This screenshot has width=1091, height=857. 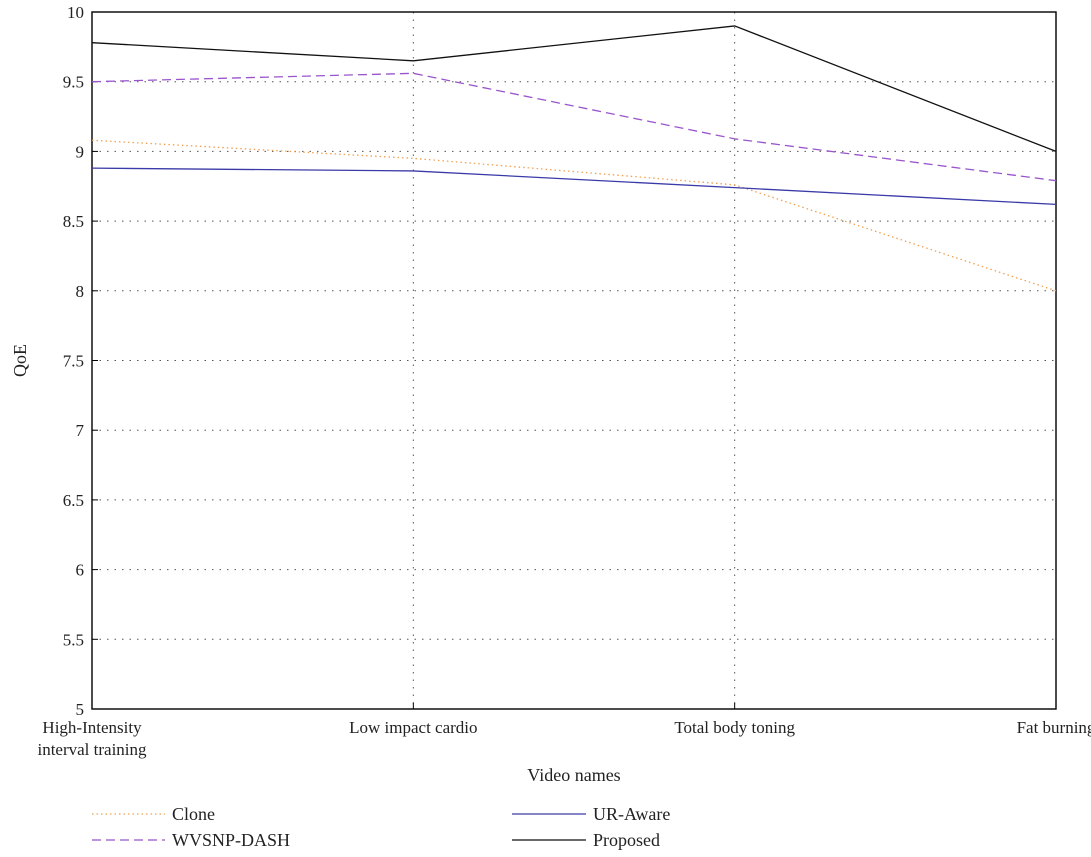 What do you see at coordinates (631, 814) in the screenshot?
I see `legend-label: UR-Aware` at bounding box center [631, 814].